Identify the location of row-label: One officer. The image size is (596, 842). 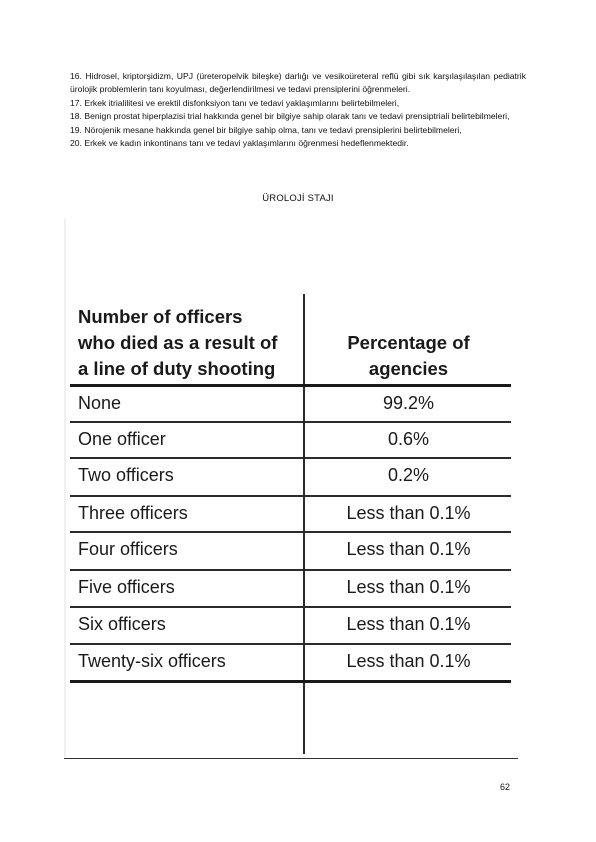
(122, 439).